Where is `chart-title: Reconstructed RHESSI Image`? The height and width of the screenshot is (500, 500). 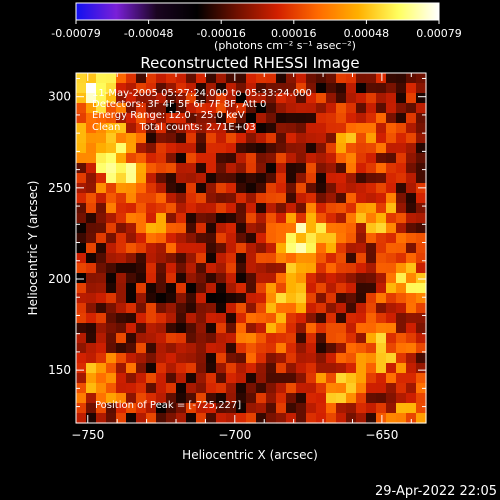 chart-title: Reconstructed RHESSI Image is located at coordinates (249, 63).